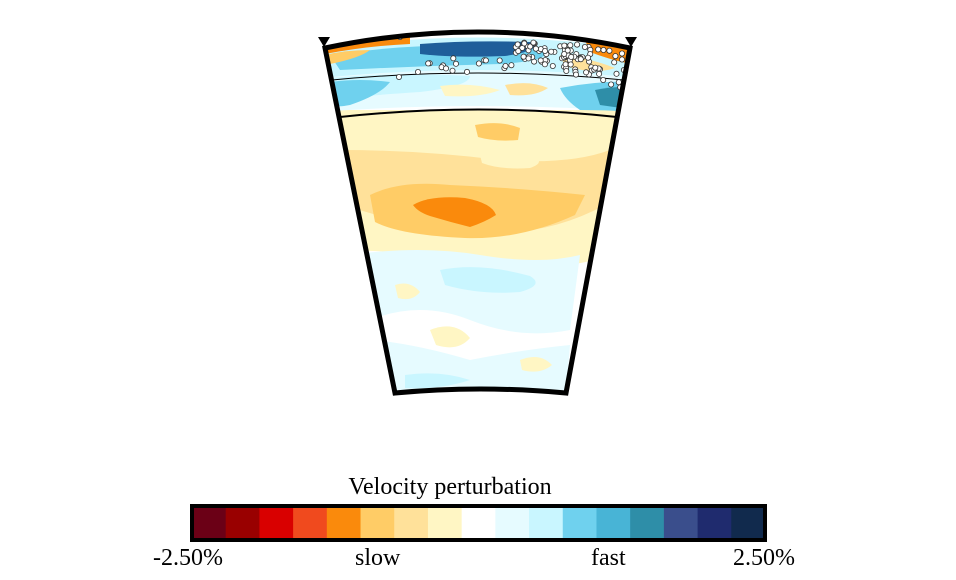 This screenshot has height=580, width=956. I want to click on earthquake-hypocenters, so click(511, 62).